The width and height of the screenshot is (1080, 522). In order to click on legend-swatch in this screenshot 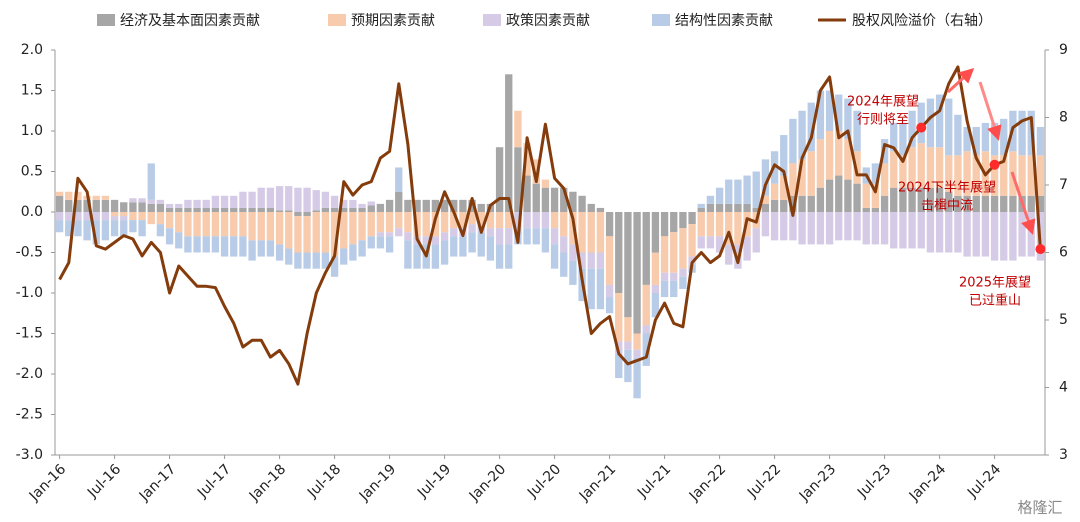, I will do `click(661, 20)`.